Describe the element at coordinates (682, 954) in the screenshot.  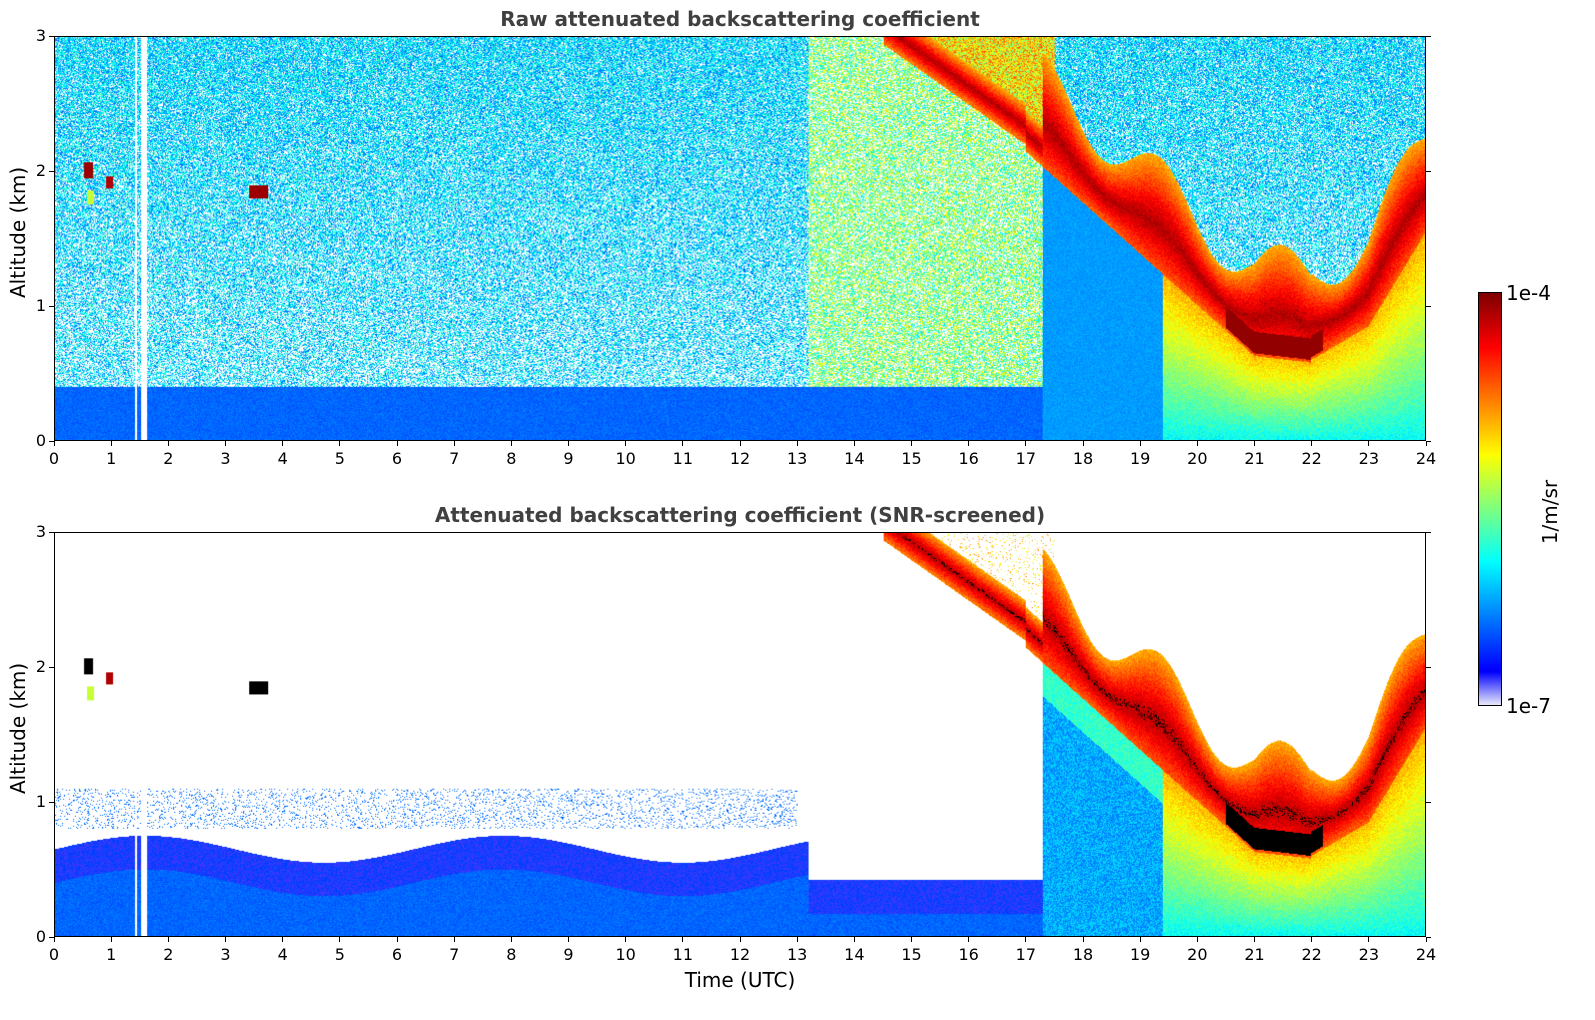
I see `x-tick-label: 11` at that location.